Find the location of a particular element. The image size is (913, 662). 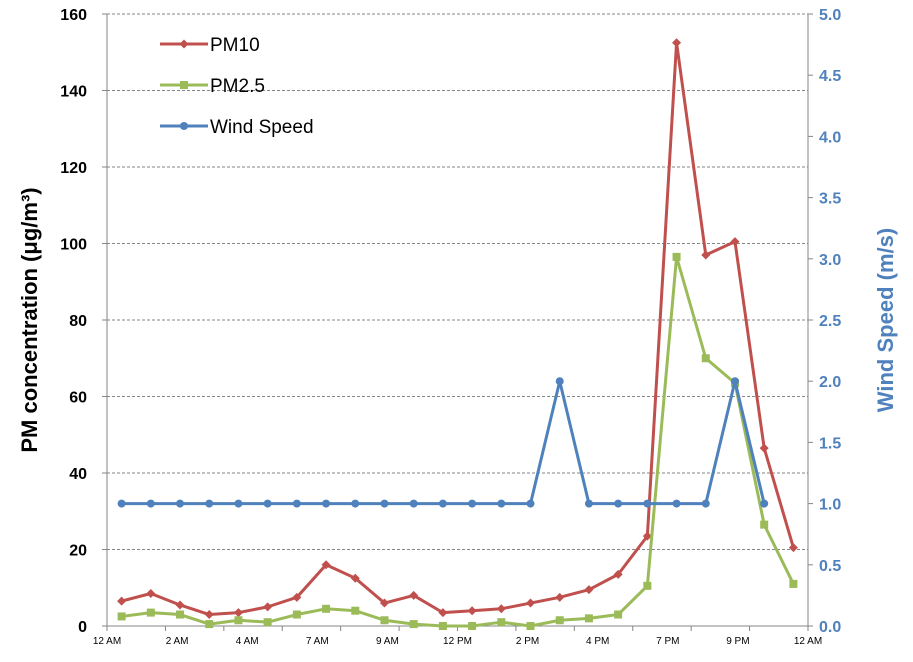

legend-pm10-marker is located at coordinates (184, 44).